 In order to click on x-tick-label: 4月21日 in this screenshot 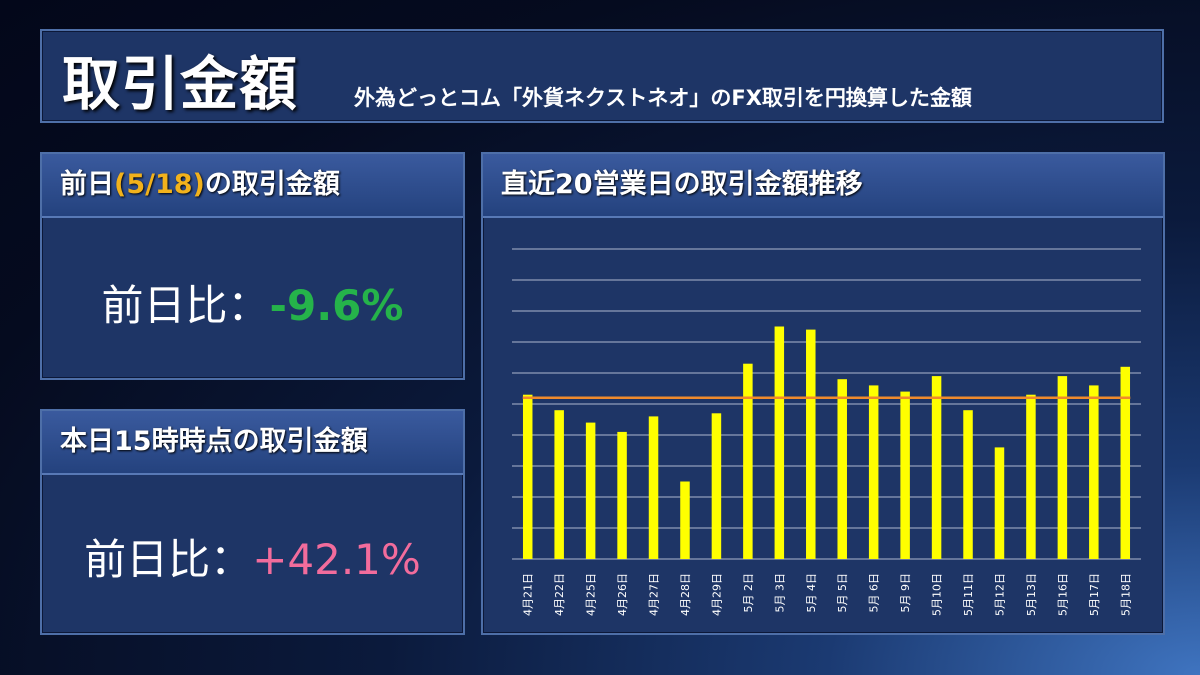, I will do `click(528, 594)`.